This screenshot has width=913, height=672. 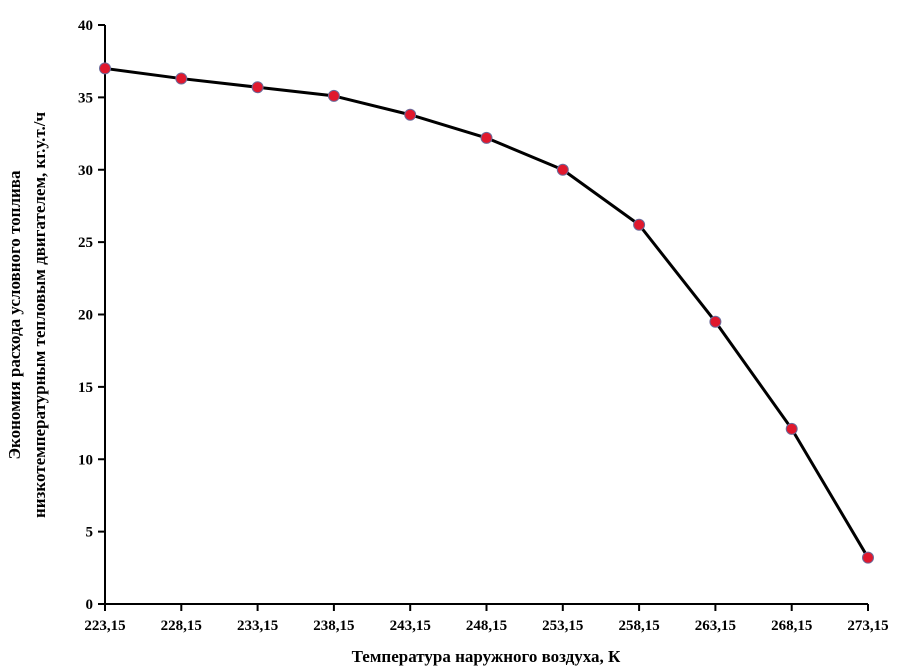 I want to click on x-tick-label: 248,15, so click(x=486, y=626).